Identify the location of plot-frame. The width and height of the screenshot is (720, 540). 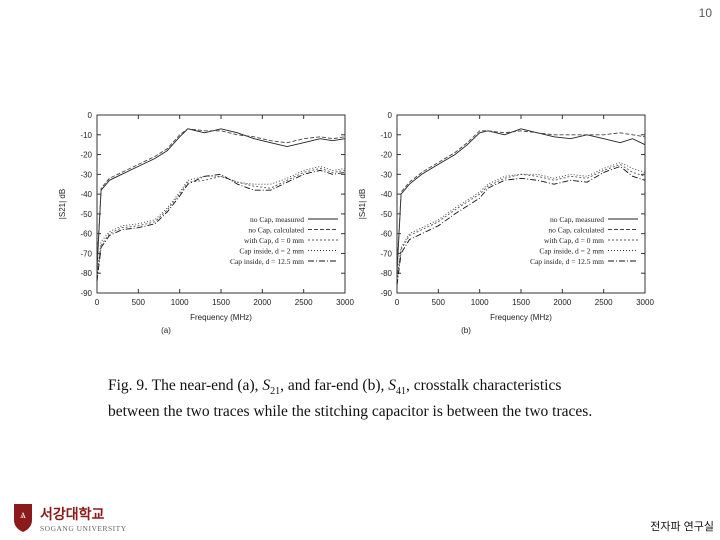
(521, 204).